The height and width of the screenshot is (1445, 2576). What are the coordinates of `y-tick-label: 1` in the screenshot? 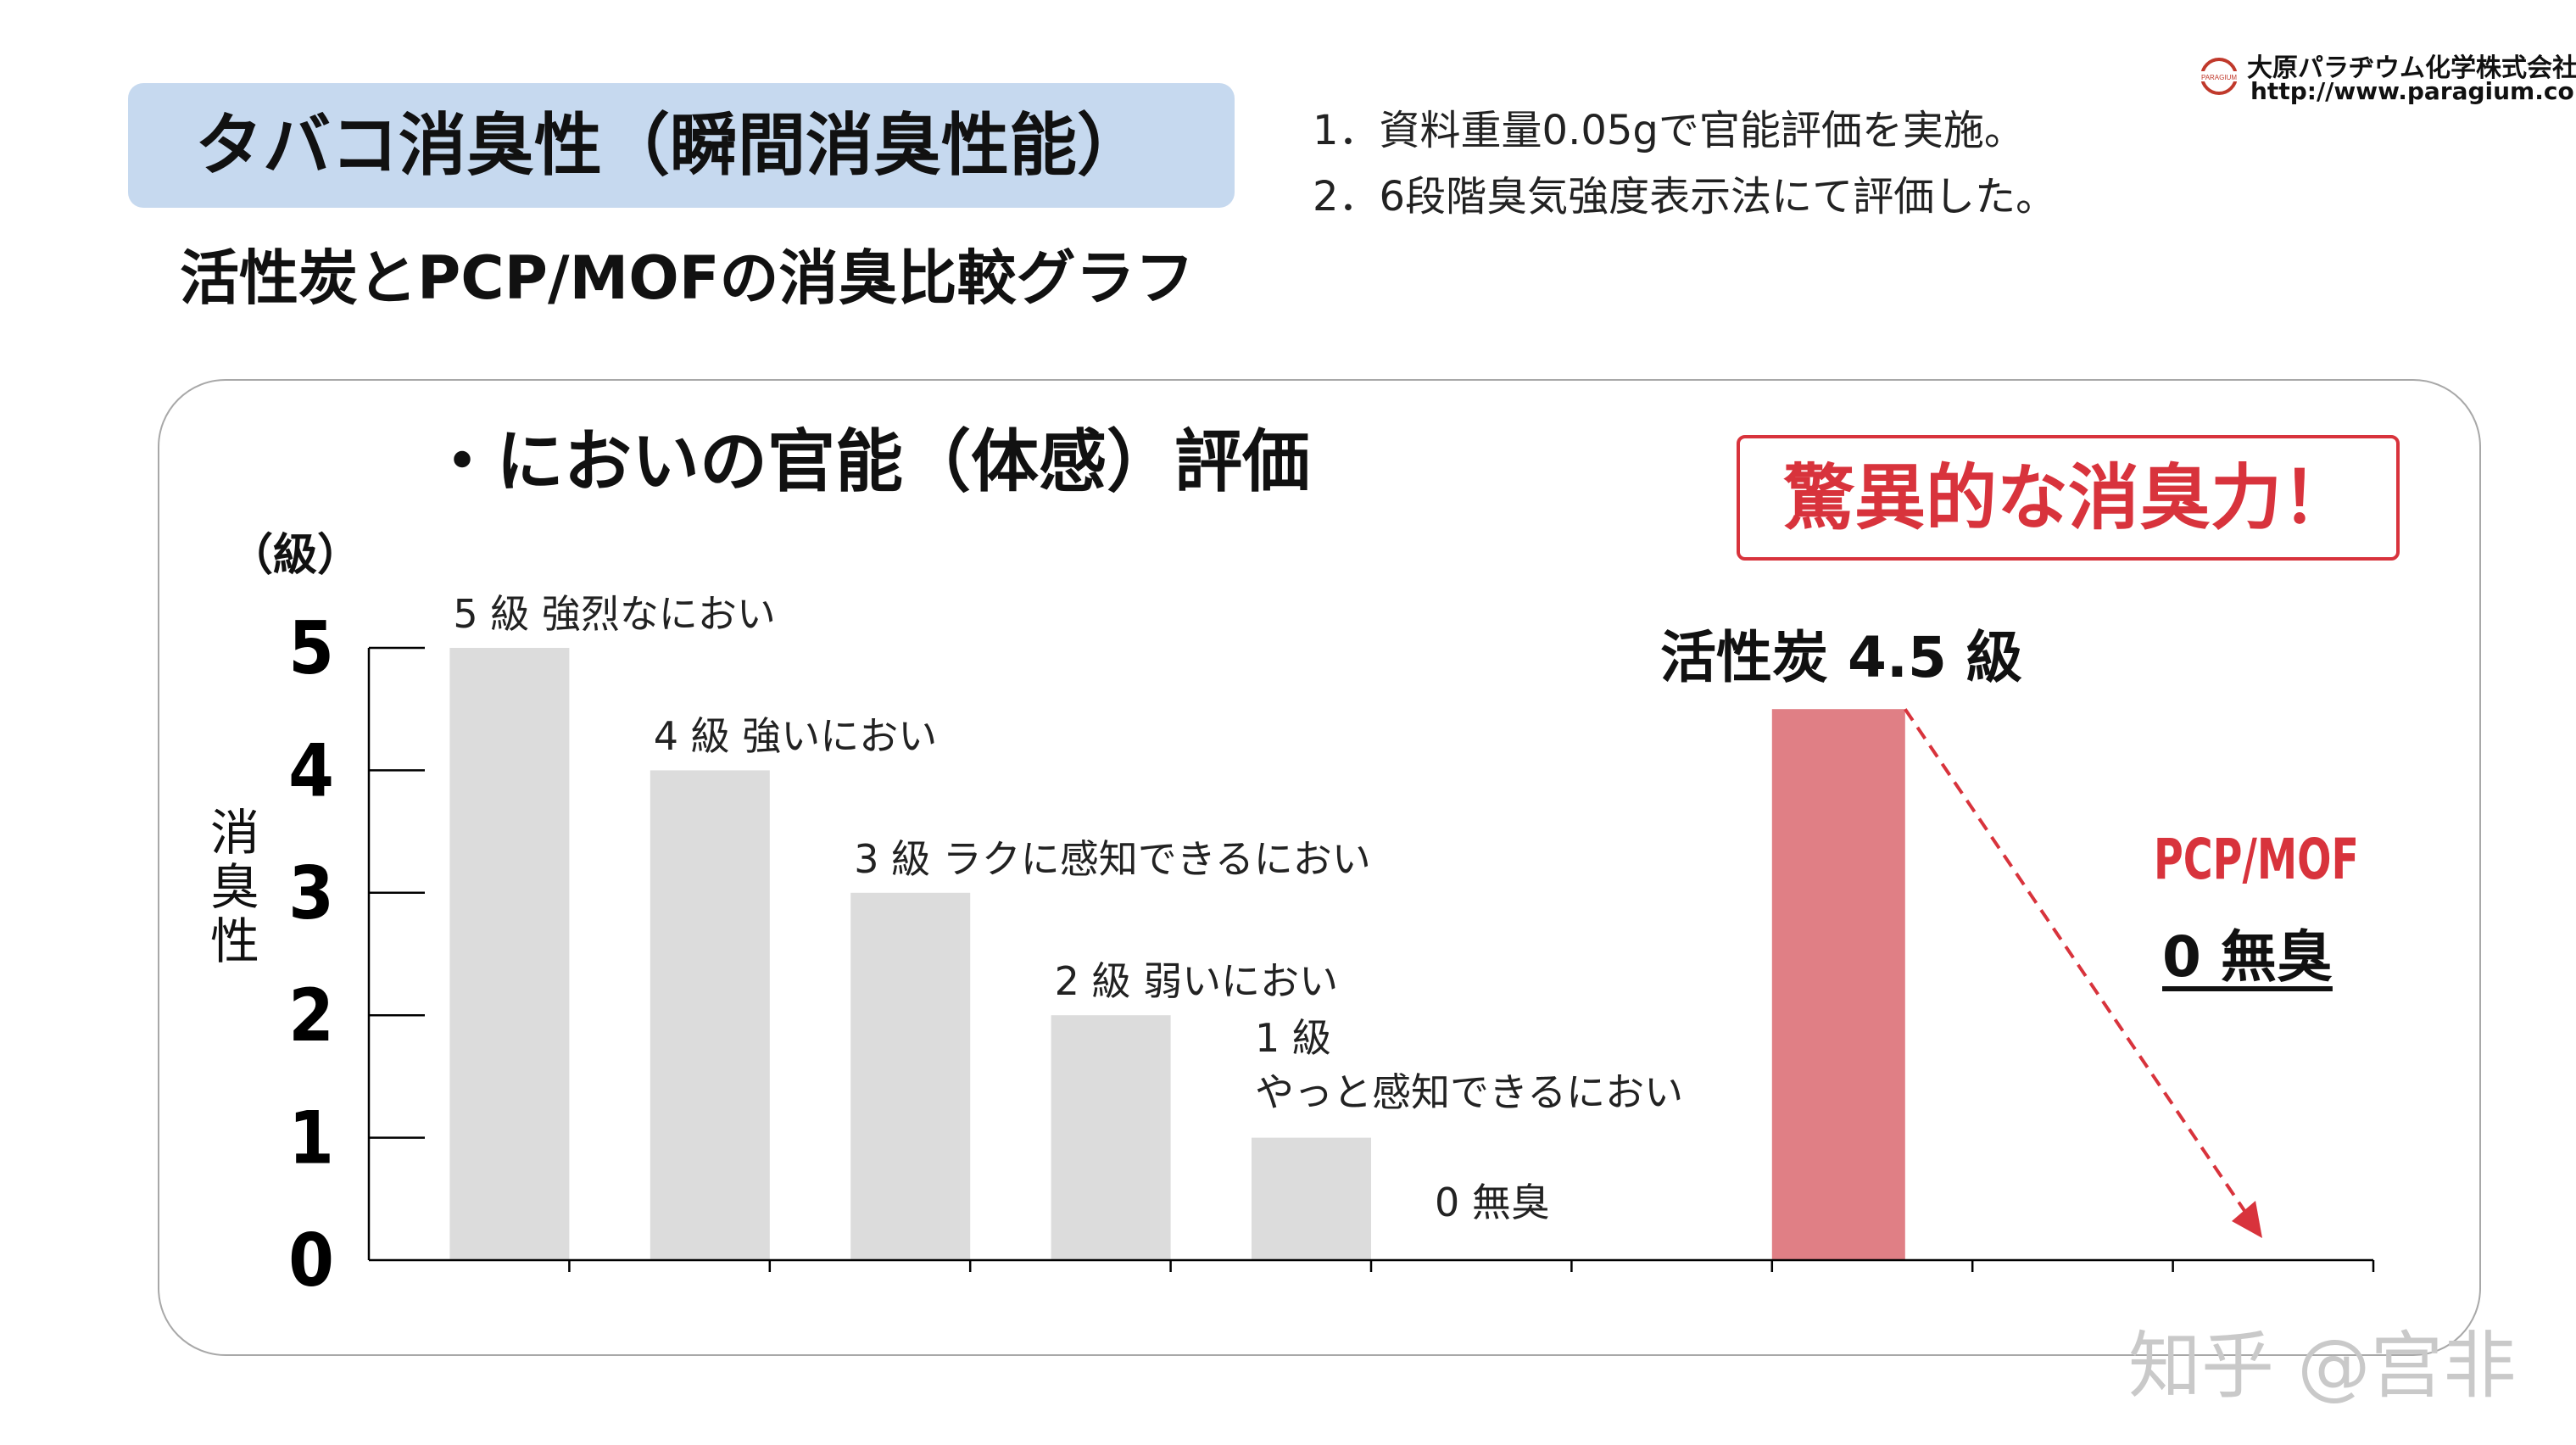 It's located at (311, 1139).